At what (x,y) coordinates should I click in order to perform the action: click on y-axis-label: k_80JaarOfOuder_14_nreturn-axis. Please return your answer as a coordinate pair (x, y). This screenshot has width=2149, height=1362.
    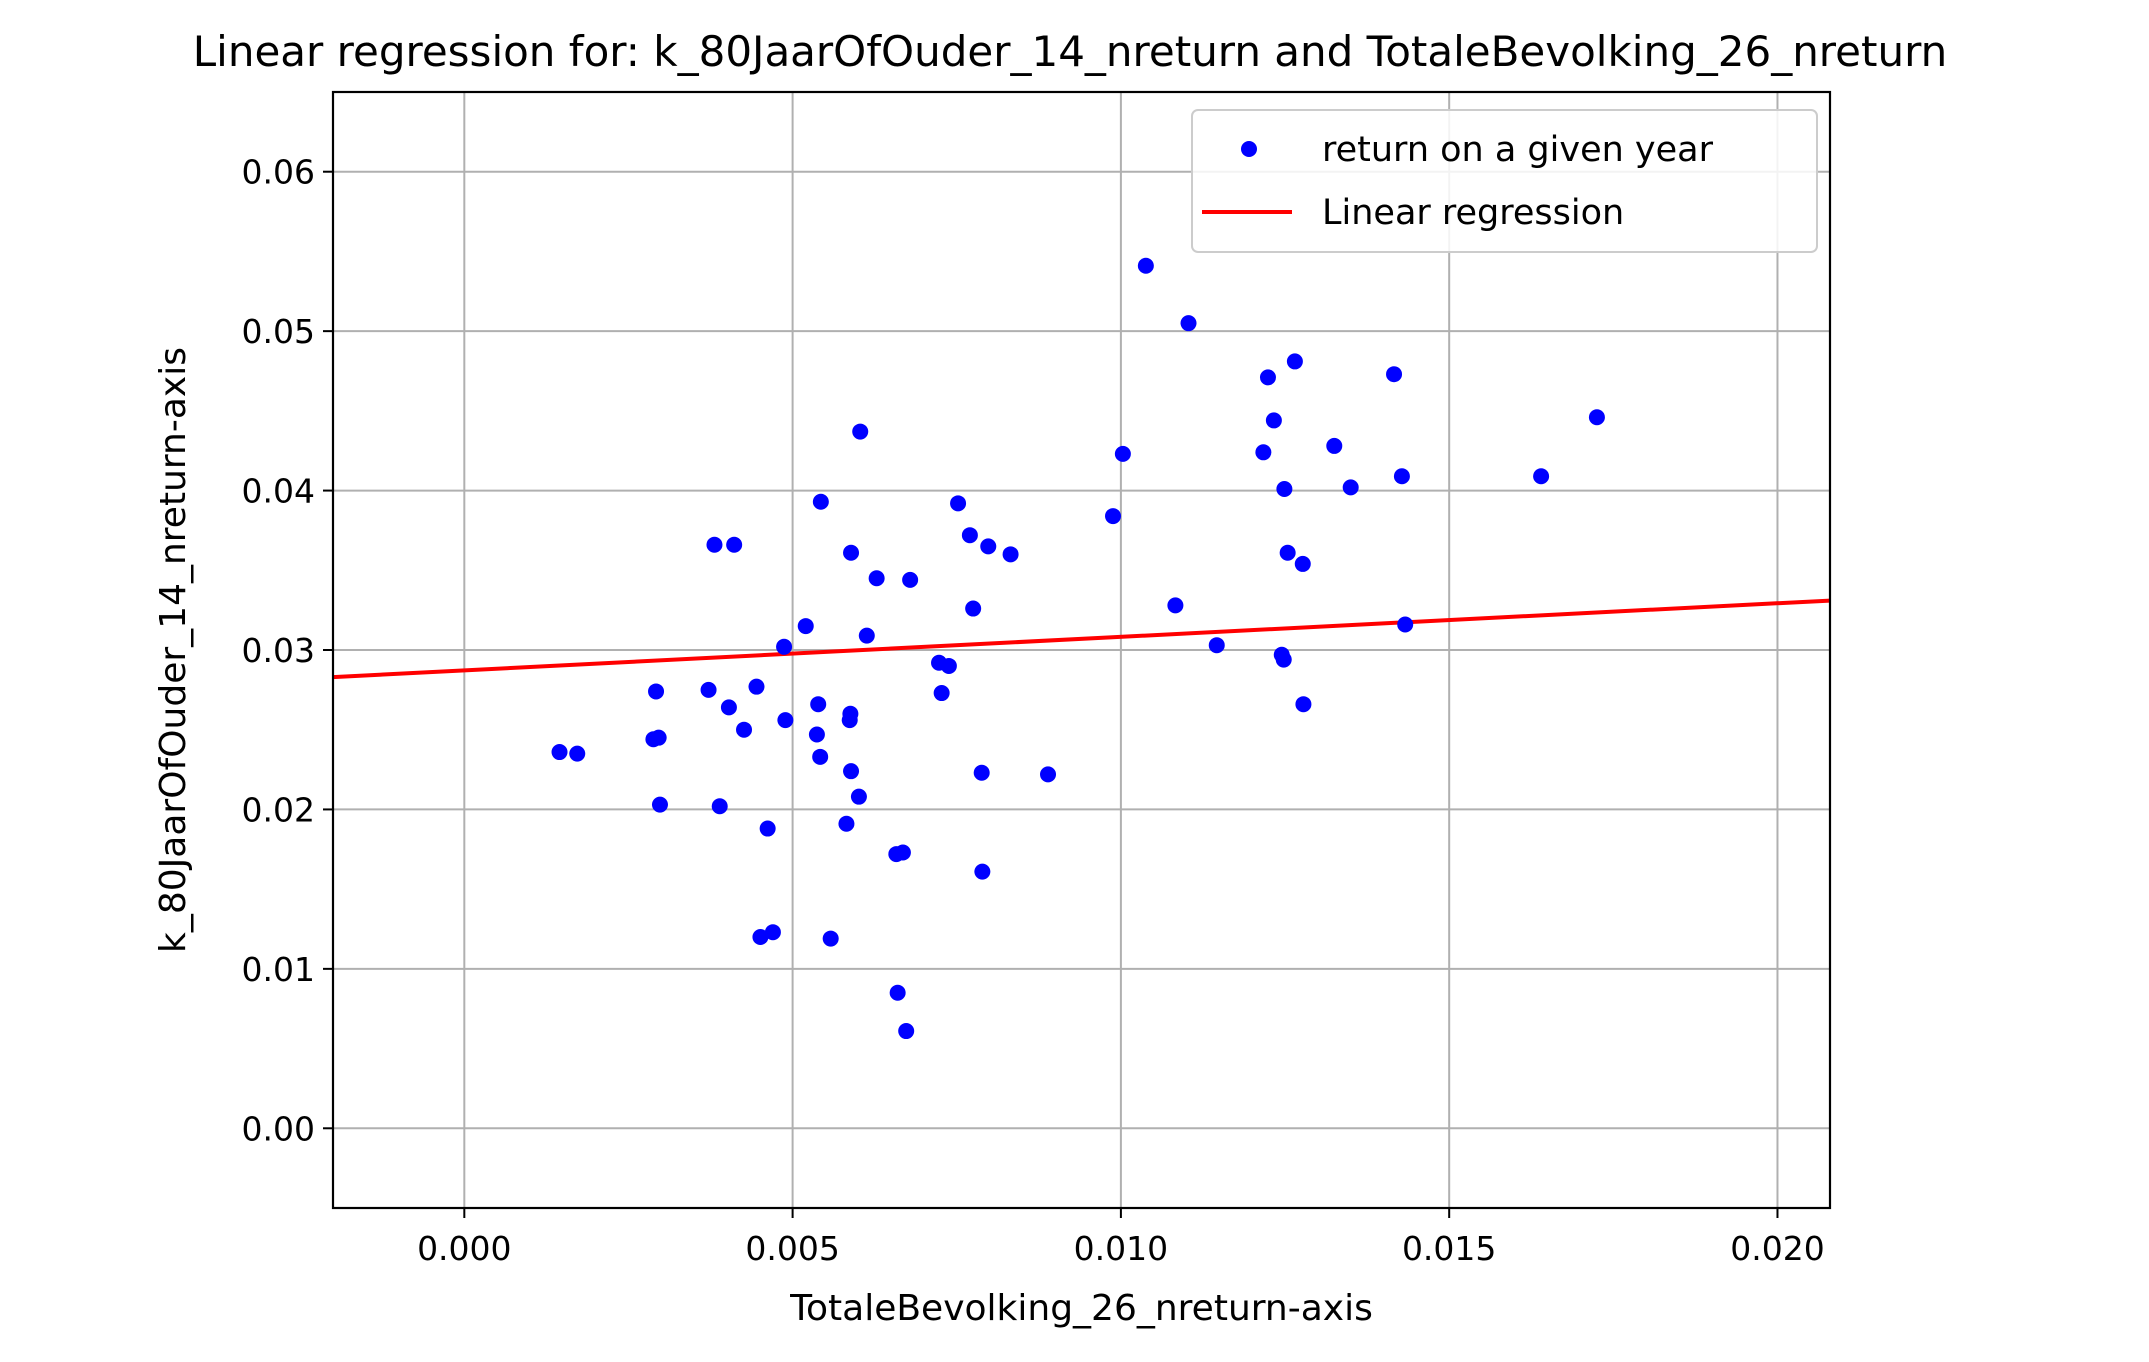
    Looking at the image, I should click on (173, 650).